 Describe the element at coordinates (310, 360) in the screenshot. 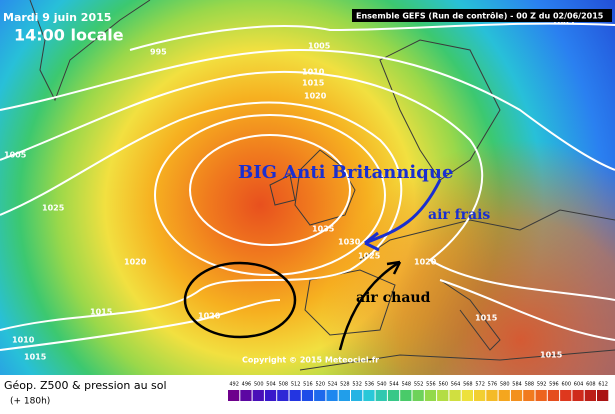

I see `copyright: Copyright © 2015 Meteociel.fr` at that location.